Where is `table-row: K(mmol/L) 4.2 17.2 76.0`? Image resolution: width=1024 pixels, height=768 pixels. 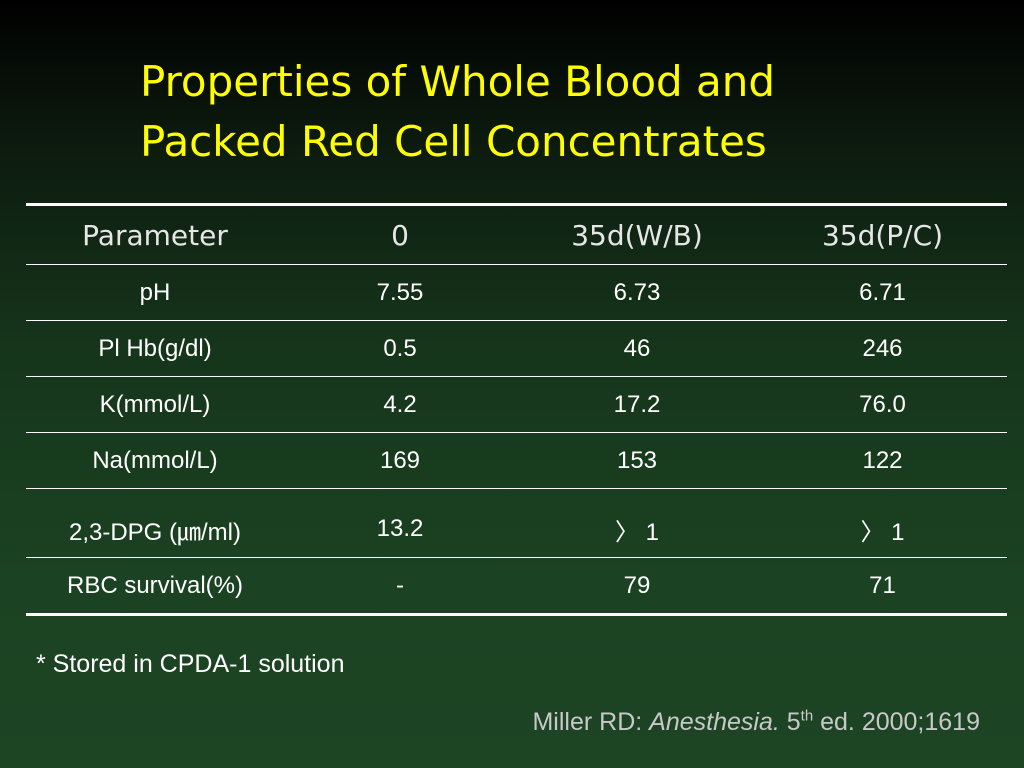
table-row: K(mmol/L) 4.2 17.2 76.0 is located at coordinates (516, 404).